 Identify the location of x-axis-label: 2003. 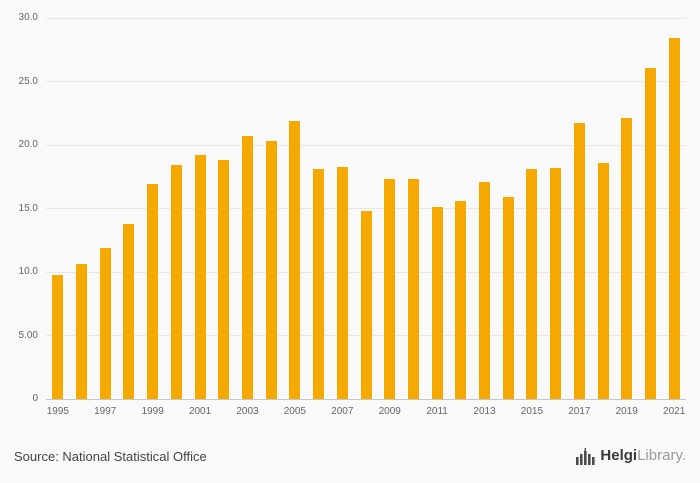
(247, 411).